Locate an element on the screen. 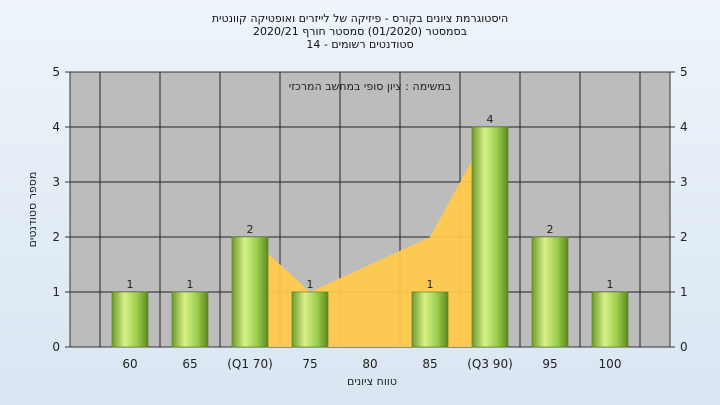 Image resolution: width=720 pixels, height=405 pixels. x-tick-label: 85 is located at coordinates (429, 364).